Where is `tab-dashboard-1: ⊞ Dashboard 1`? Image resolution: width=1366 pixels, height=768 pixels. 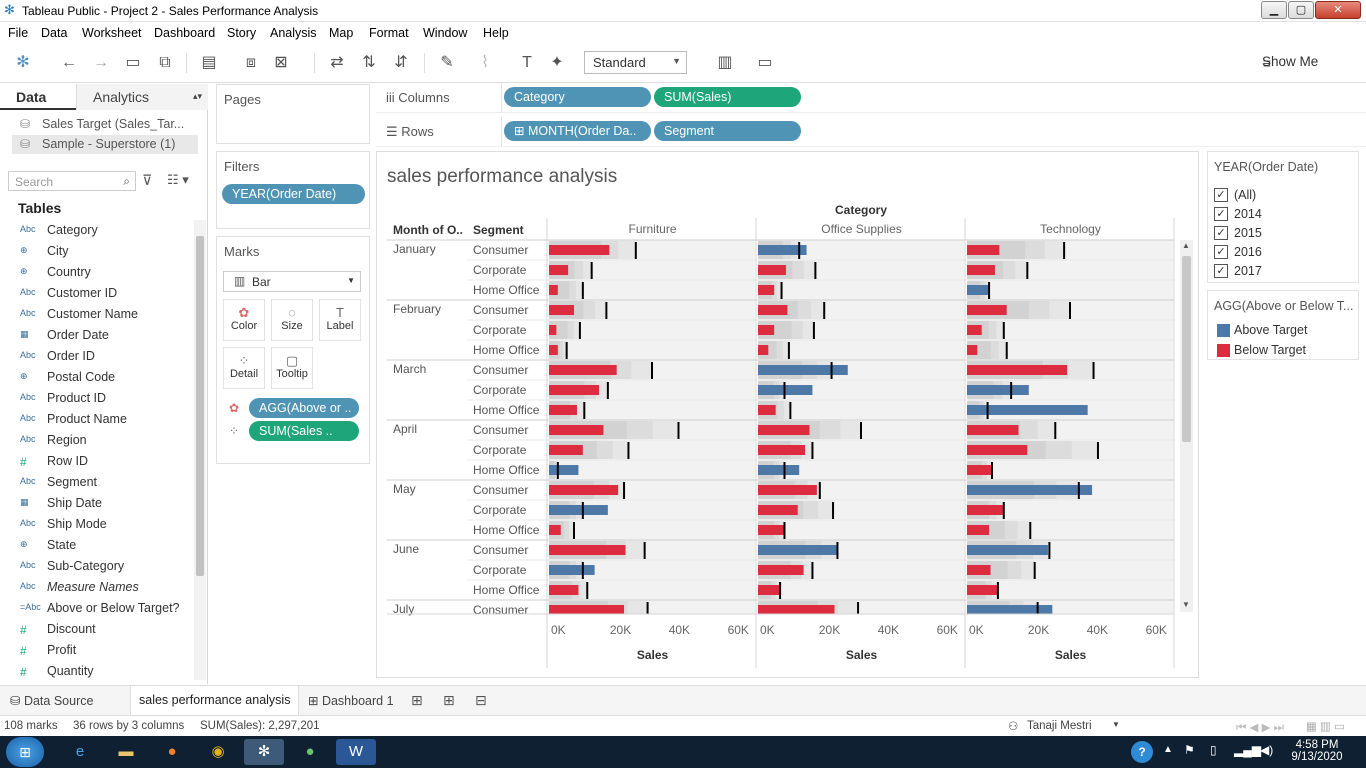 tab-dashboard-1: ⊞ Dashboard 1 is located at coordinates (351, 700).